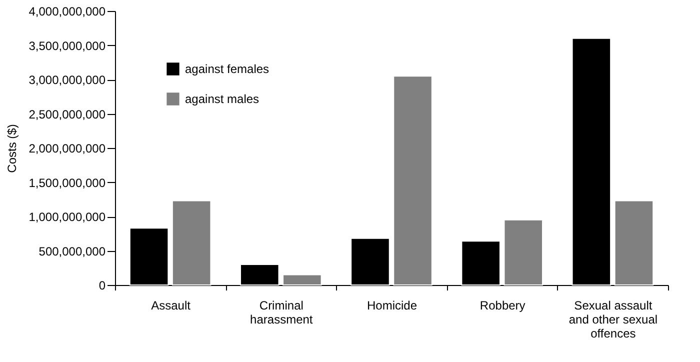 This screenshot has height=362, width=700. Describe the element at coordinates (171, 305) in the screenshot. I see `x-tick-label: Assault` at that location.